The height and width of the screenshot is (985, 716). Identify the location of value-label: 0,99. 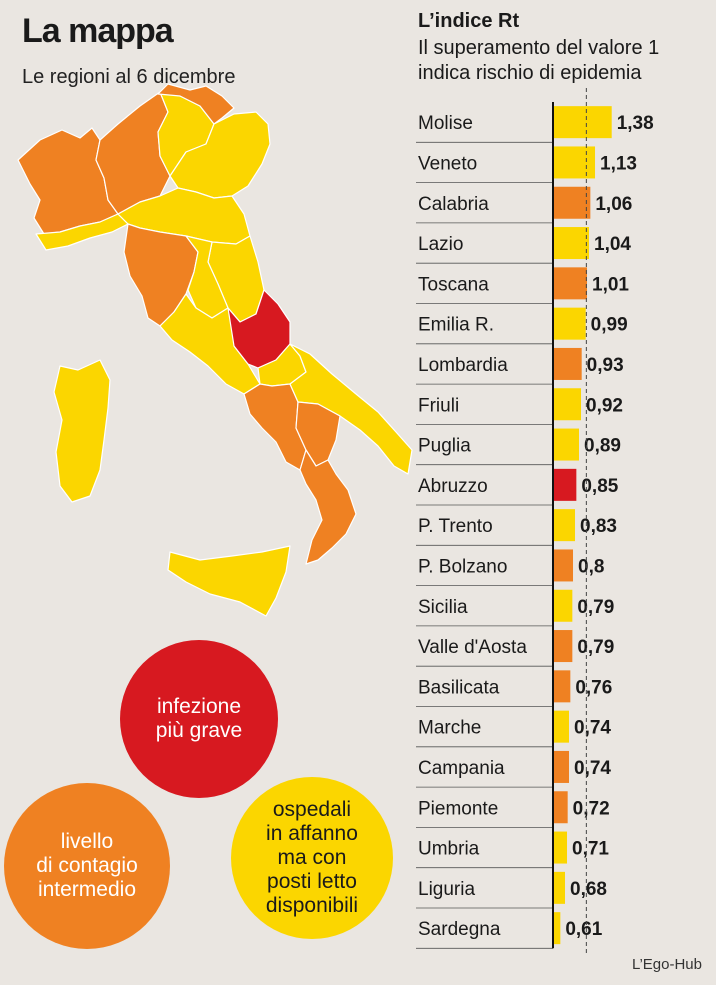
(609, 325).